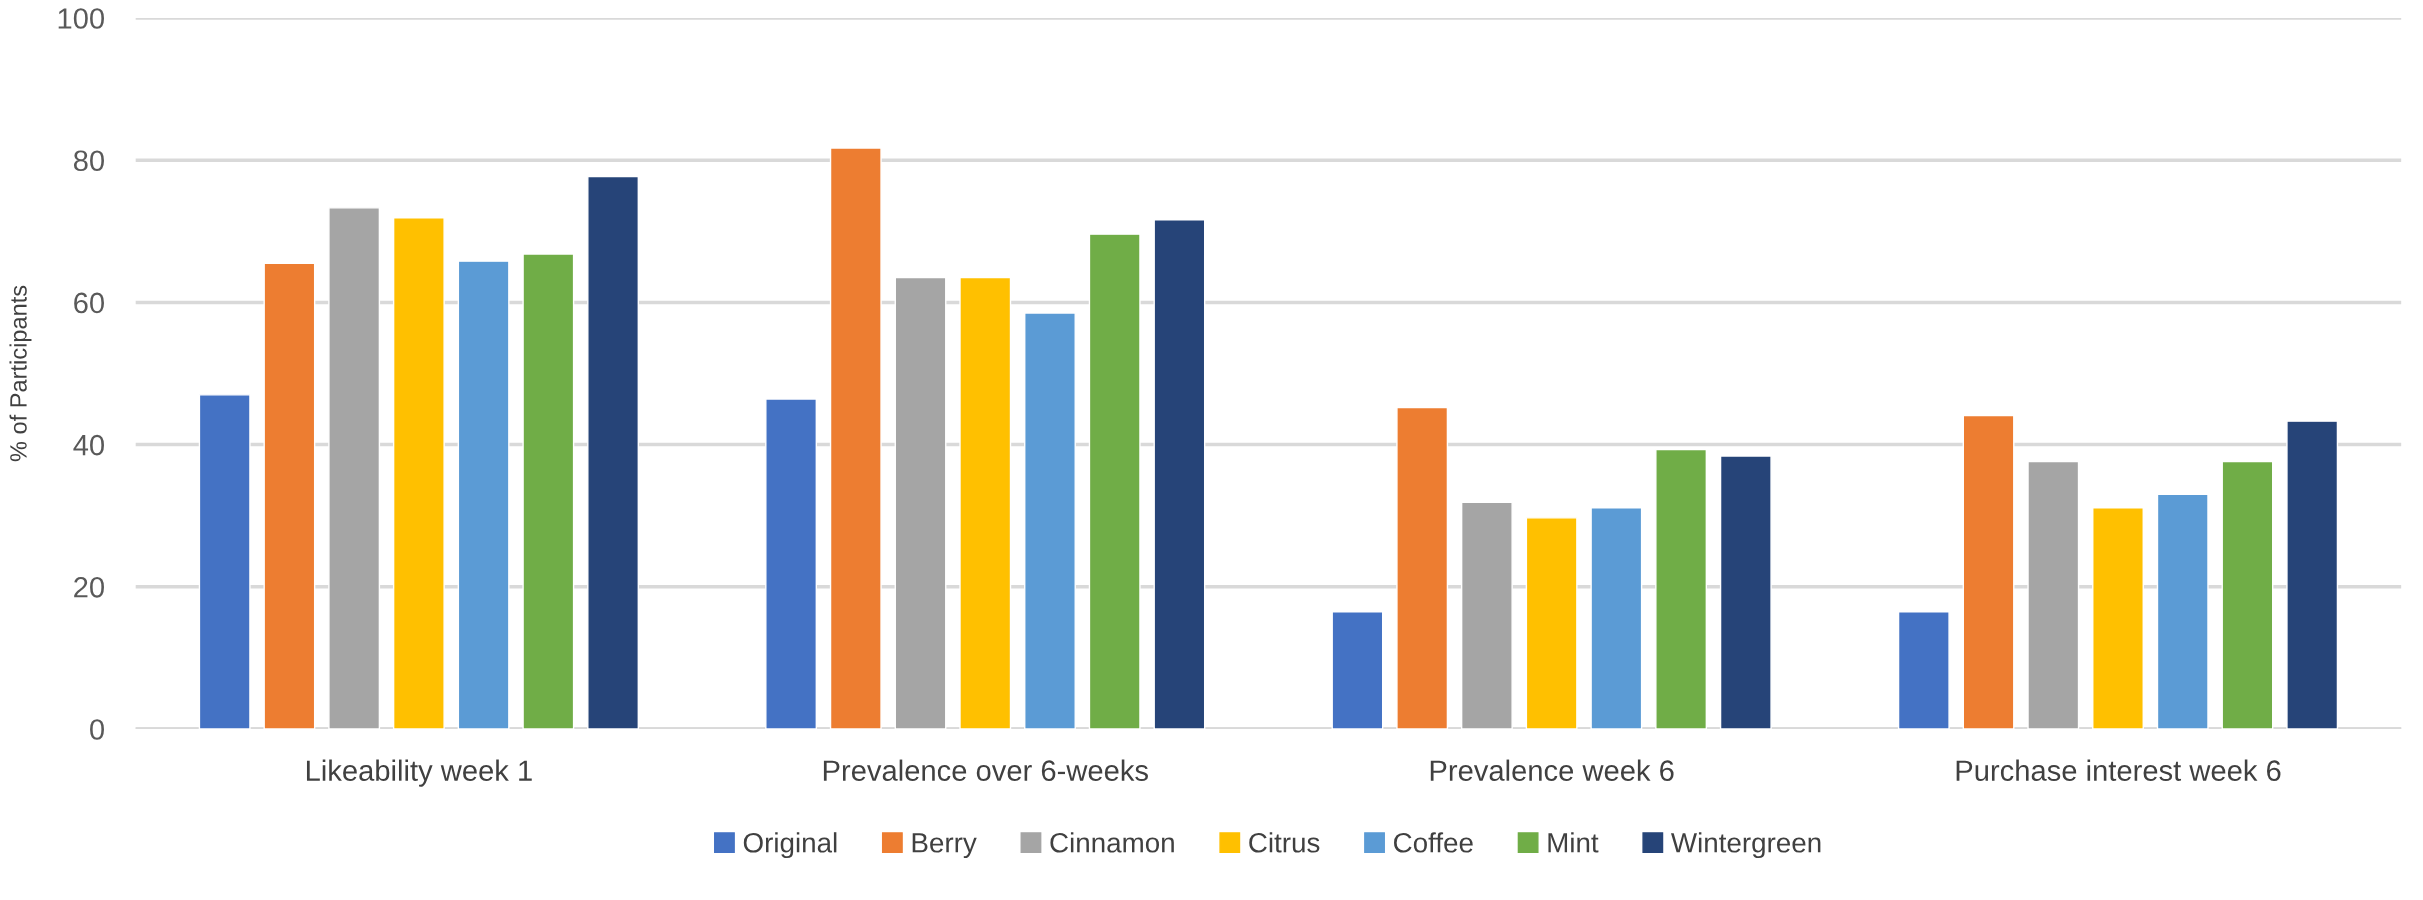 Image resolution: width=2423 pixels, height=900 pixels. Describe the element at coordinates (790, 845) in the screenshot. I see `legend-label: Original` at that location.